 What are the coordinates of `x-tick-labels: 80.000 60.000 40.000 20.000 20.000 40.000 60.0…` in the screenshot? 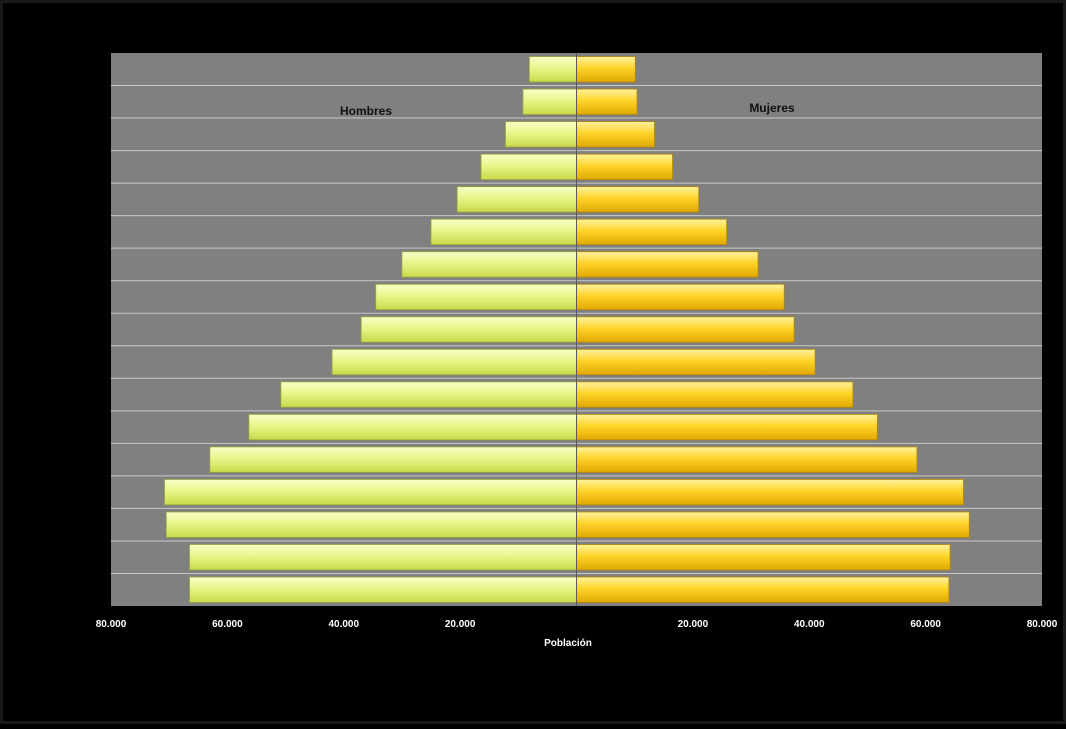 It's located at (577, 624).